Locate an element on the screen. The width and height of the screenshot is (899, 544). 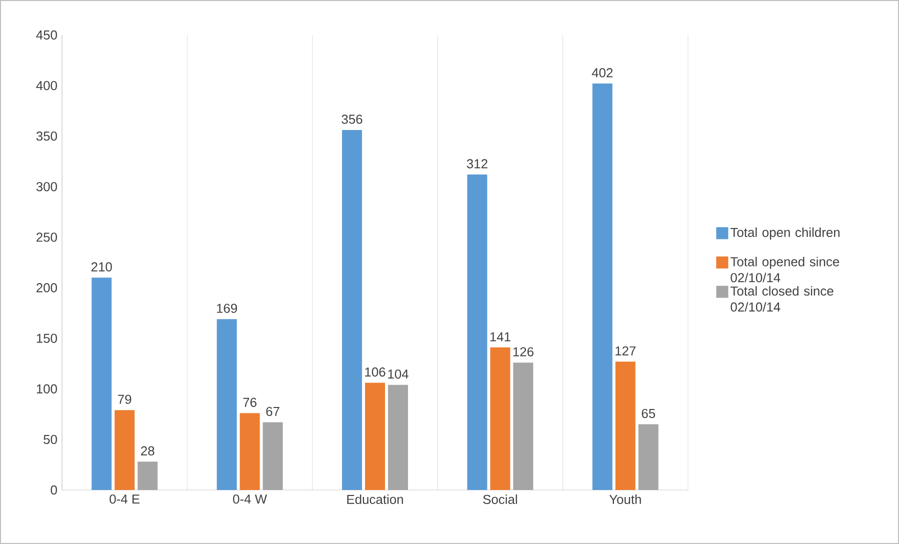
y-tick-label: 100 is located at coordinates (46, 389).